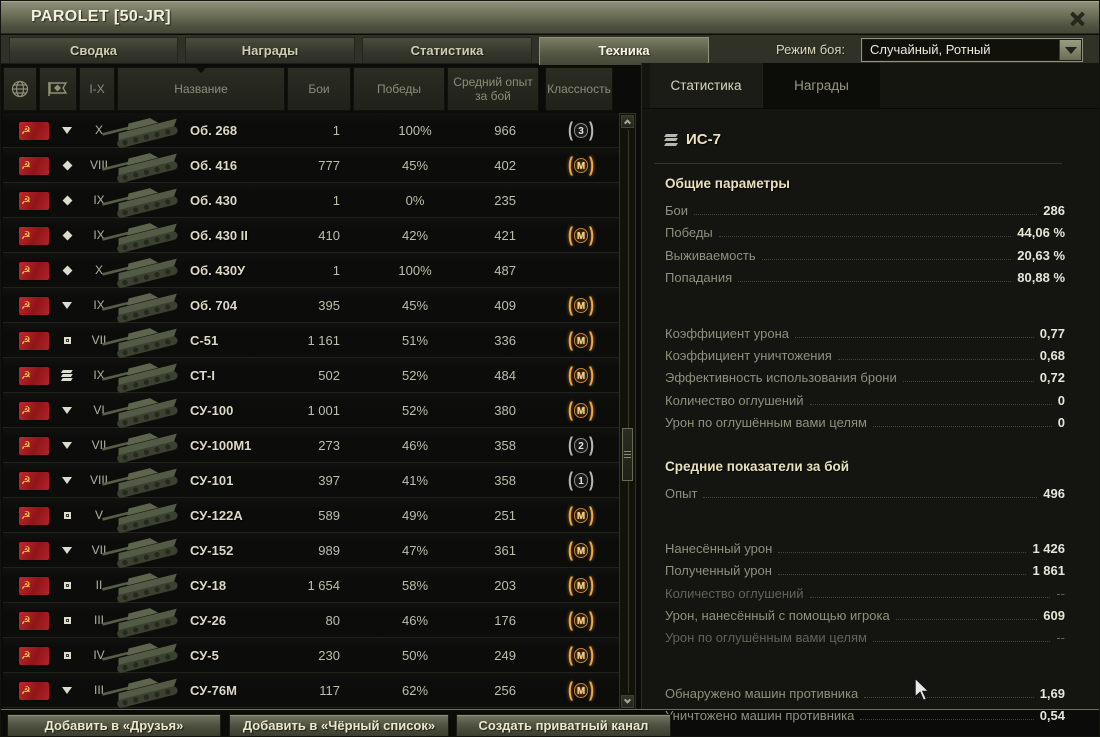 Image resolution: width=1100 pixels, height=737 pixels. I want to click on vehicle-wins: 49%, so click(415, 515).